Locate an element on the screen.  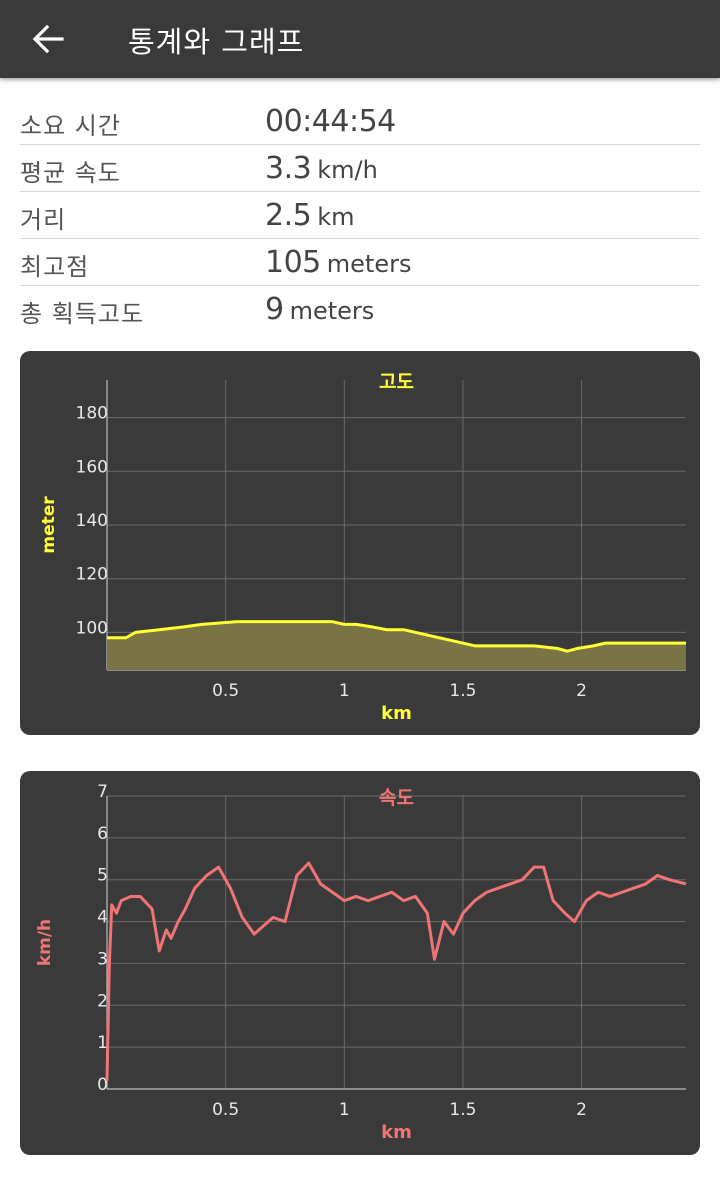
app-bar: 통계와 그래프 is located at coordinates (360, 39).